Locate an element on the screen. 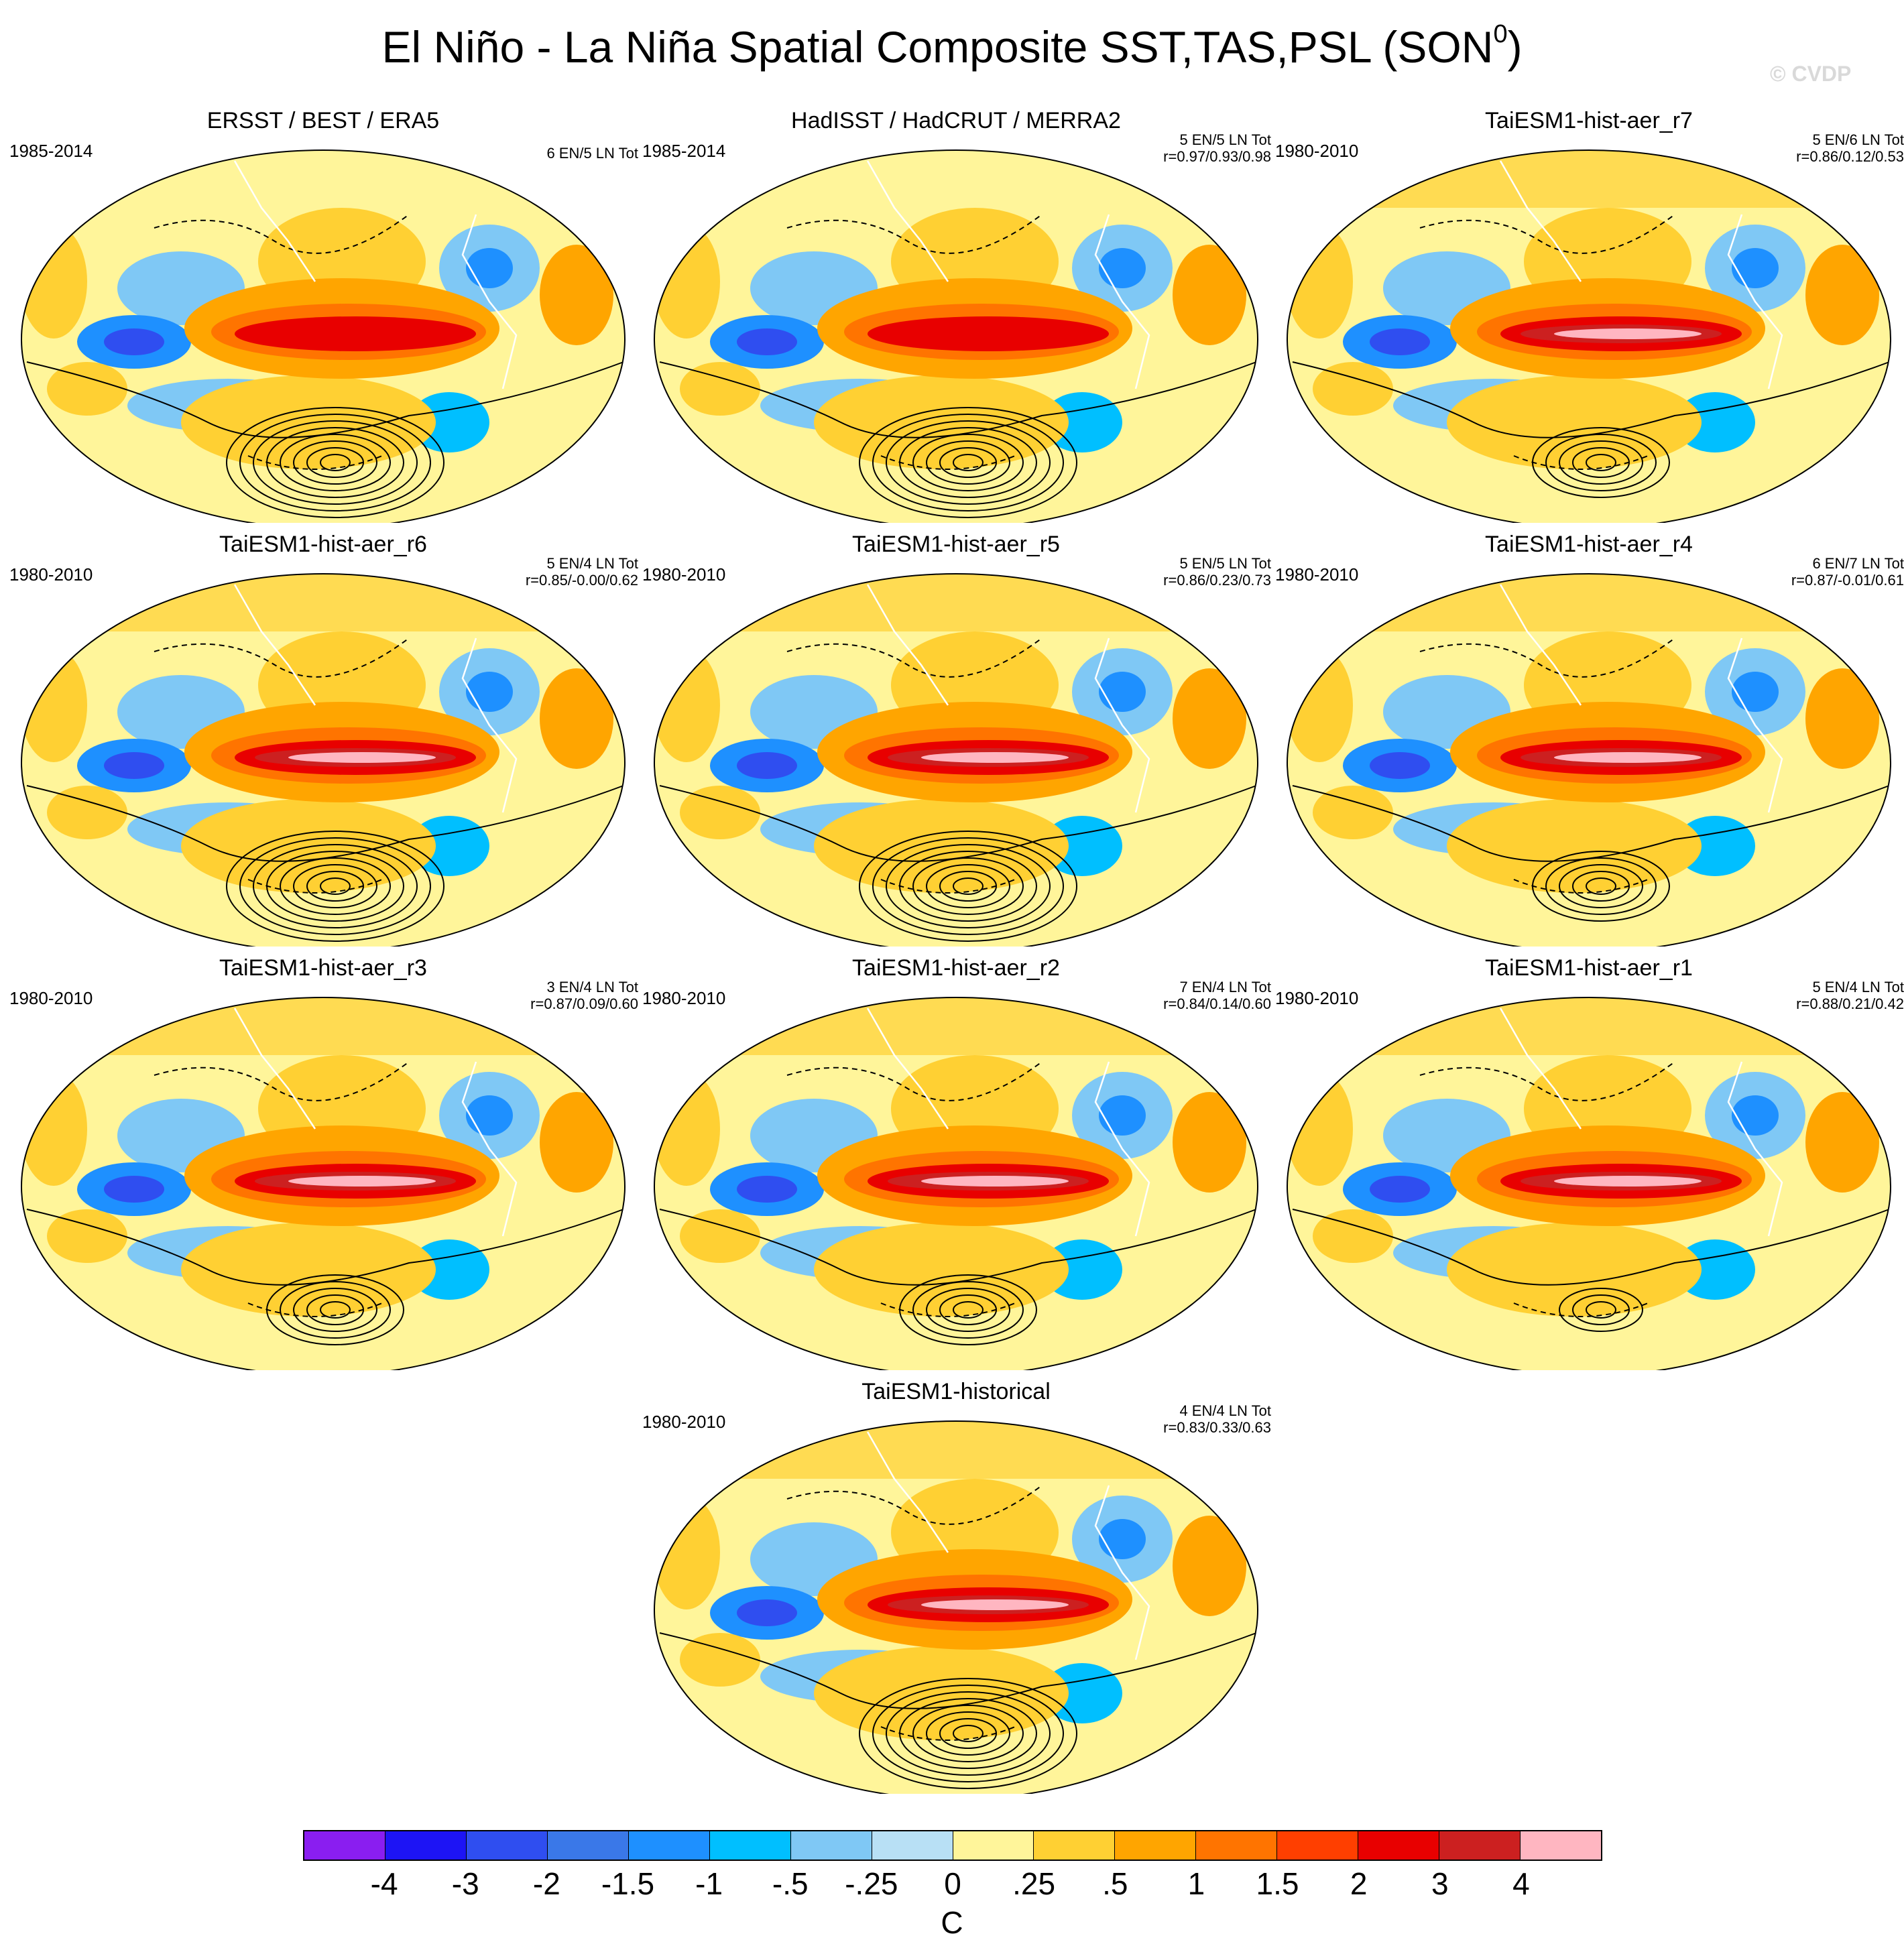  panel-stats: 5 EN/4 LN Tot r=0.85/-0.00/0.62 is located at coordinates (582, 572).